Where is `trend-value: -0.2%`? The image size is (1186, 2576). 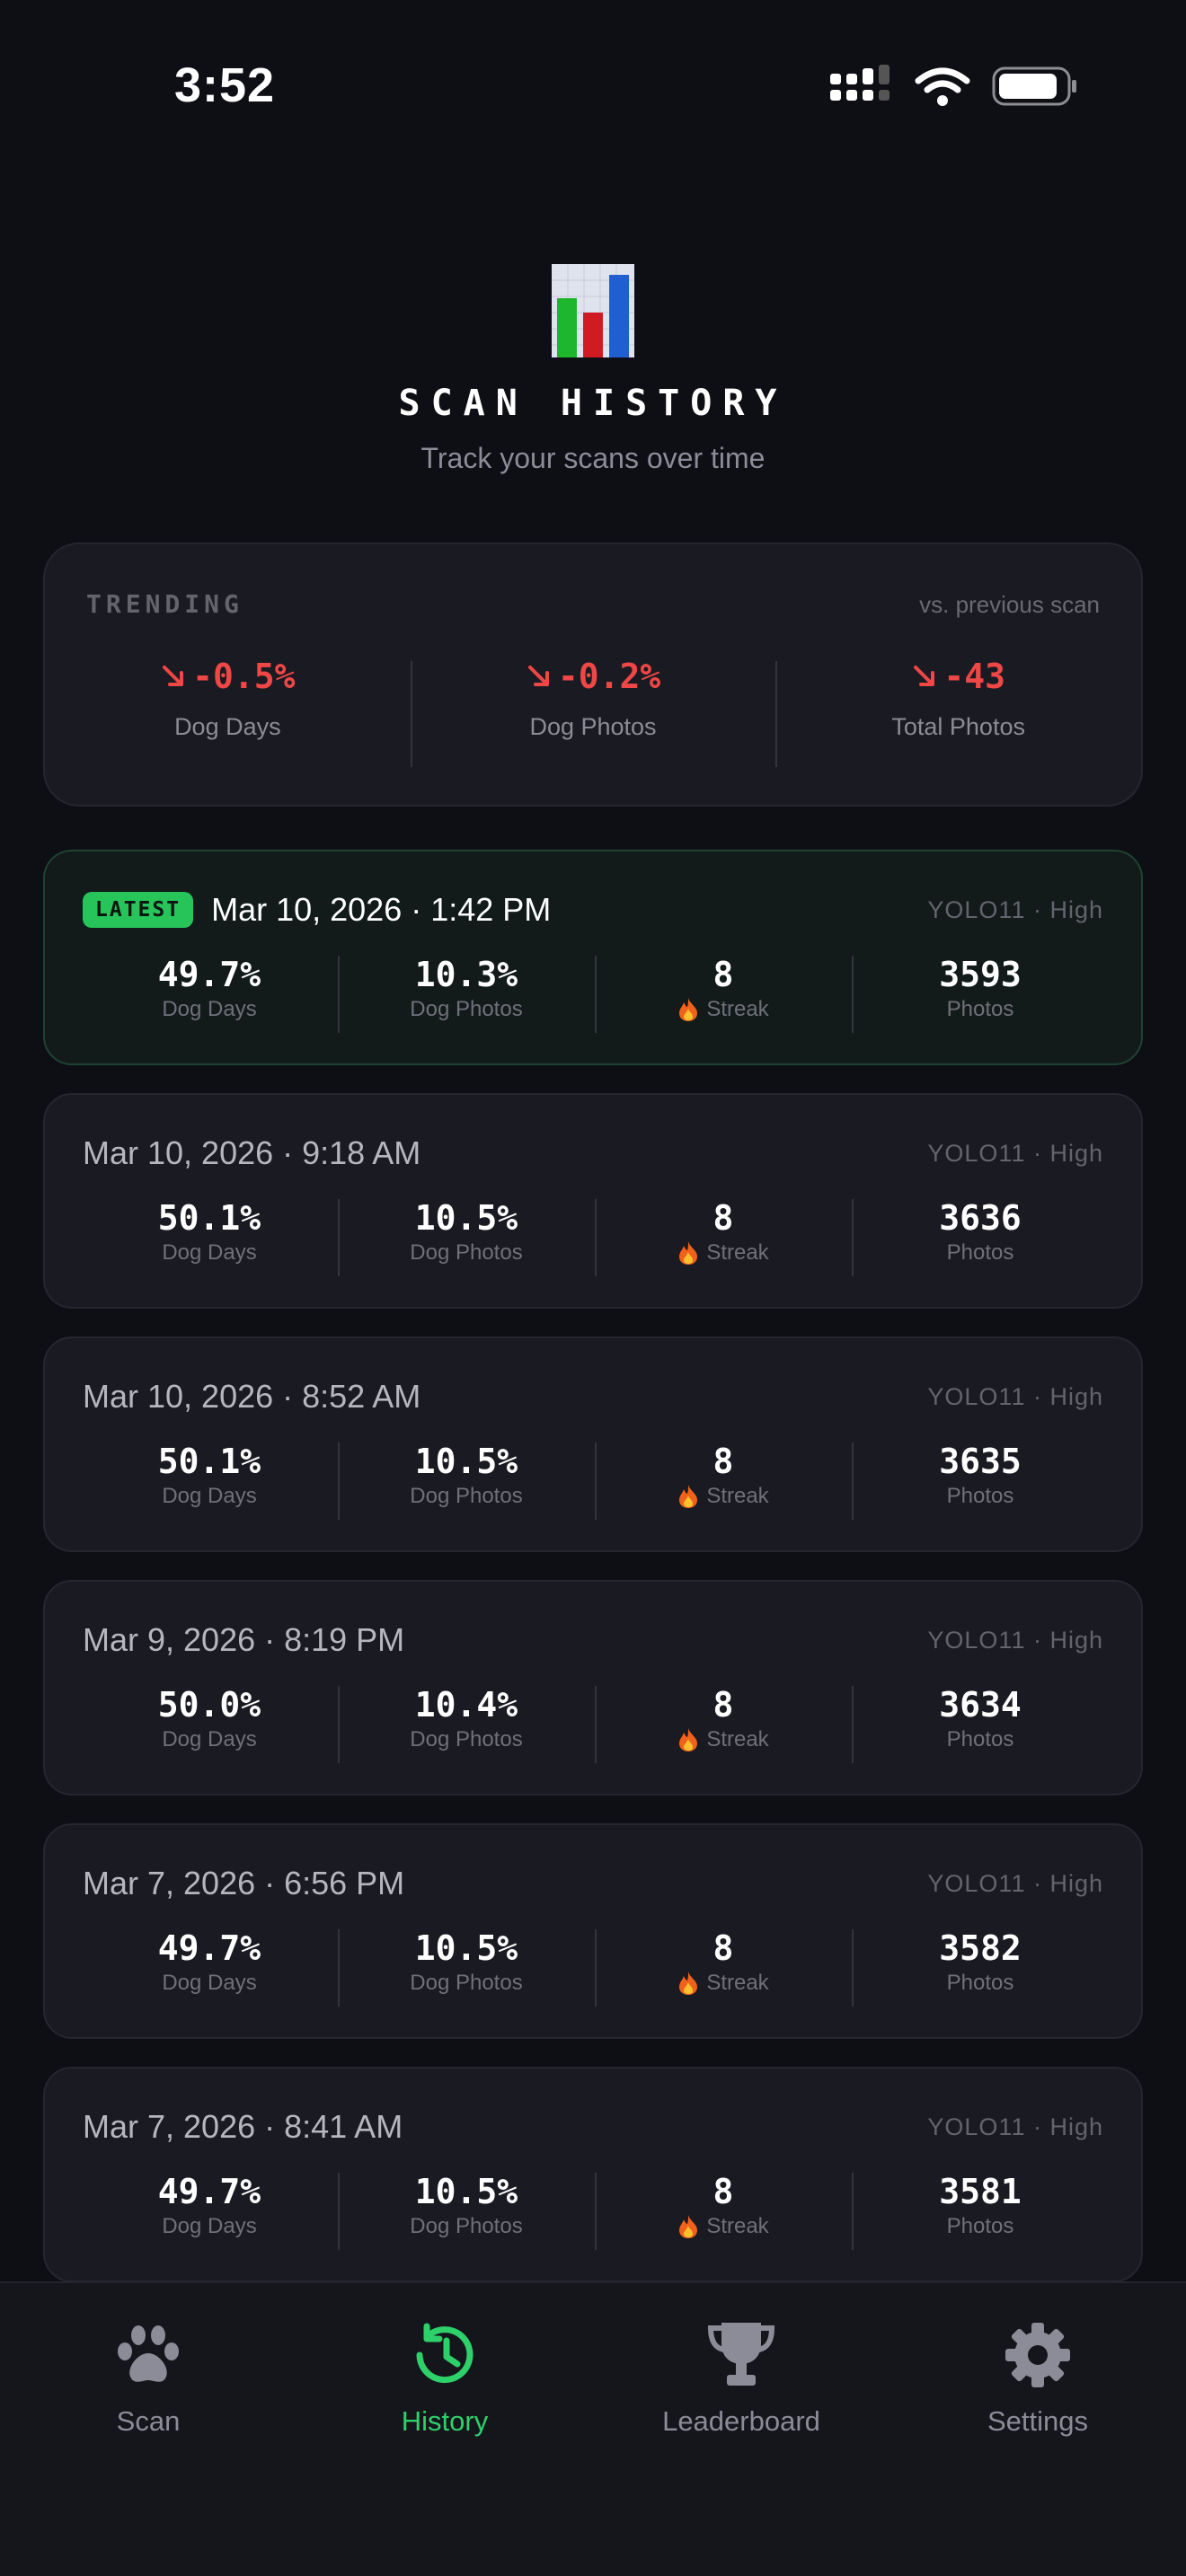
trend-value: -0.2% is located at coordinates (609, 676).